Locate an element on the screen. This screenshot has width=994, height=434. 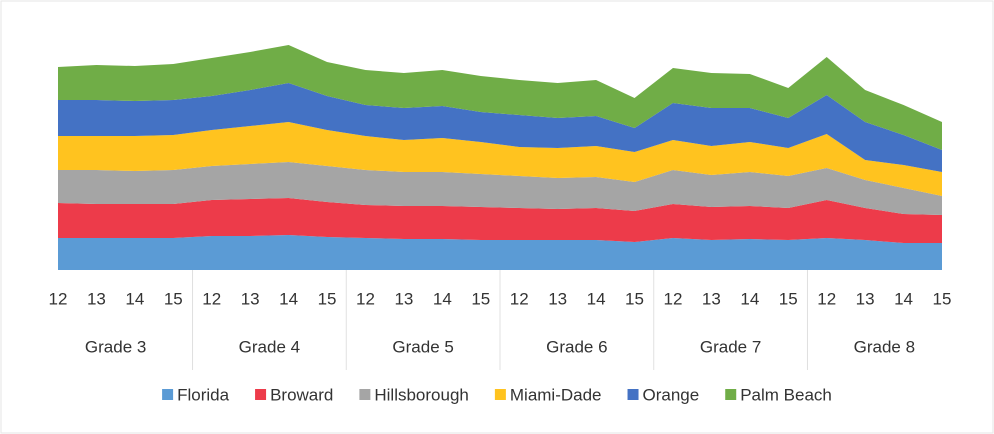
group-label: Grade 7 is located at coordinates (730, 346).